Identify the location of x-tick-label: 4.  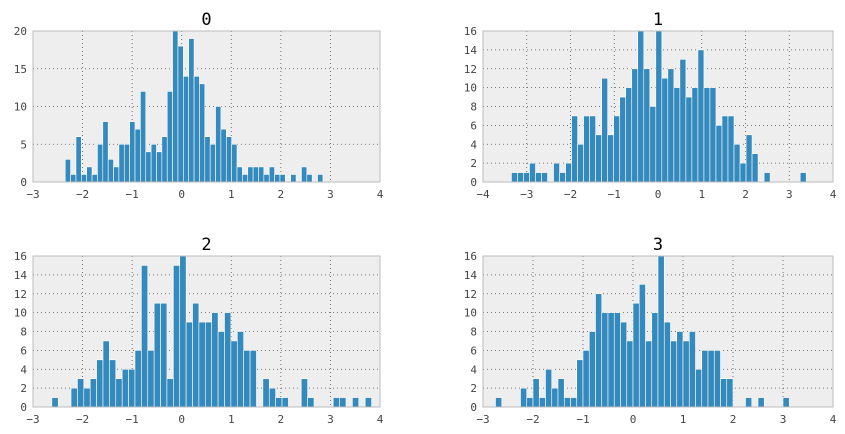
(833, 194).